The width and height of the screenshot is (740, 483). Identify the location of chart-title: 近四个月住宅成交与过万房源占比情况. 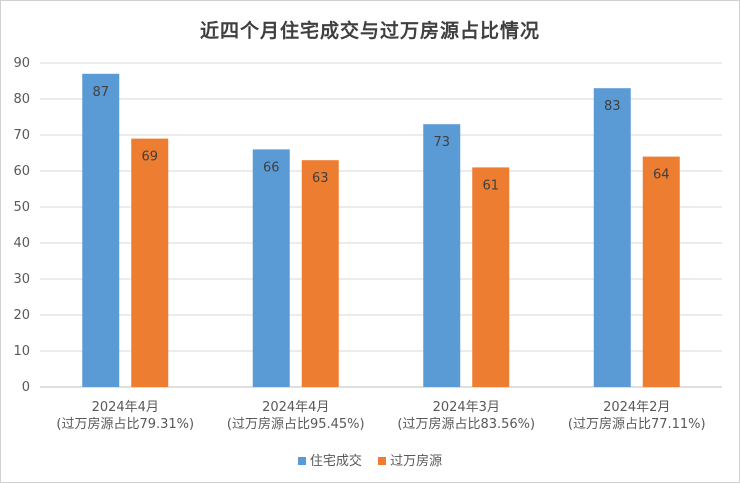
(369, 31).